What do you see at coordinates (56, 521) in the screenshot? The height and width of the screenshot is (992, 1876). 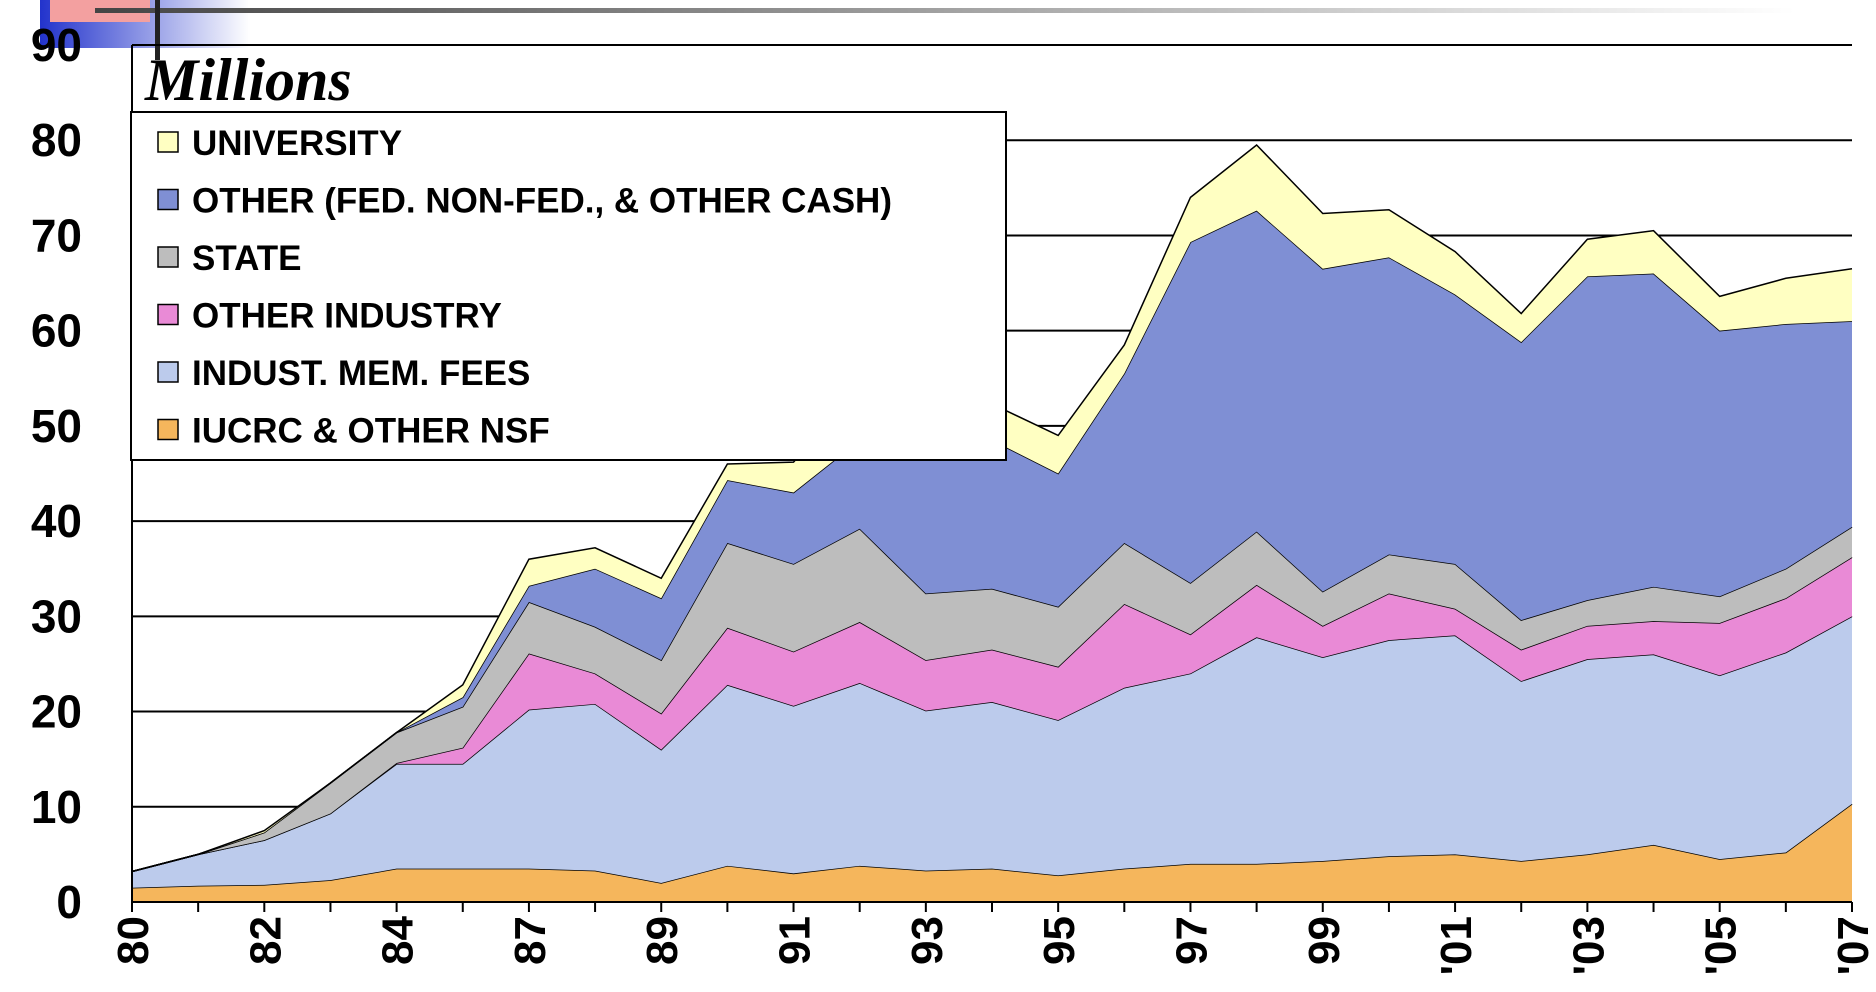 I see `y-tick-label: 40` at bounding box center [56, 521].